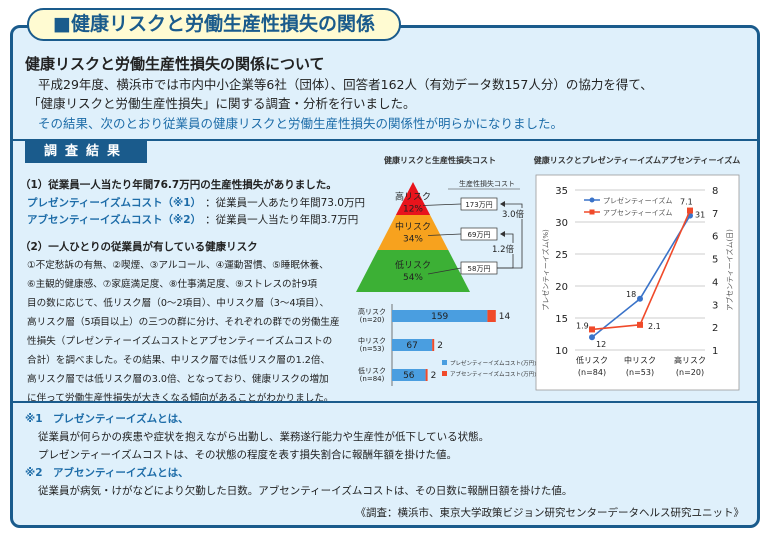  I want to click on y2-tick-label: 3, so click(715, 305).